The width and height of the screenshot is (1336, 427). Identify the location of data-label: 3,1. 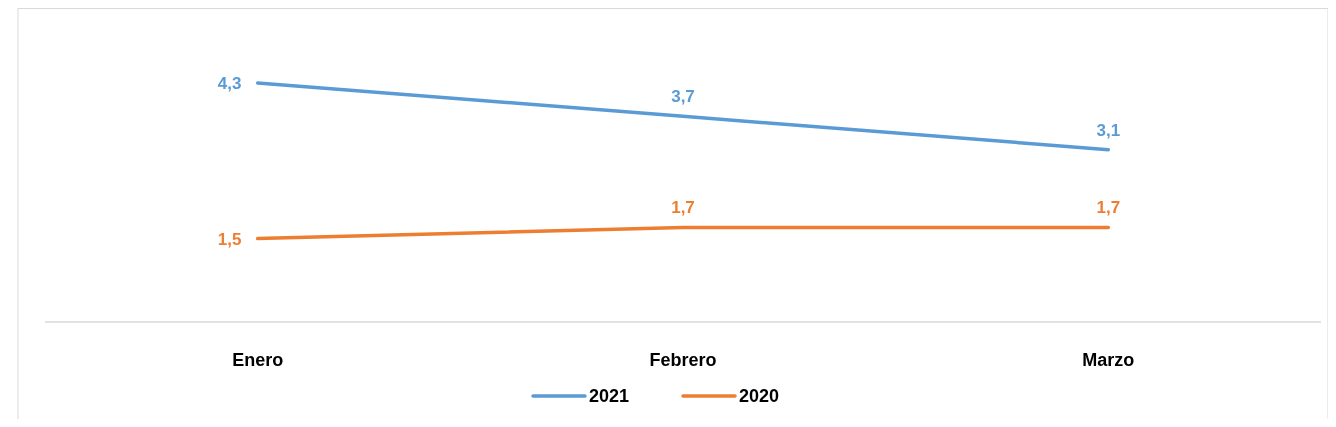
(1108, 130).